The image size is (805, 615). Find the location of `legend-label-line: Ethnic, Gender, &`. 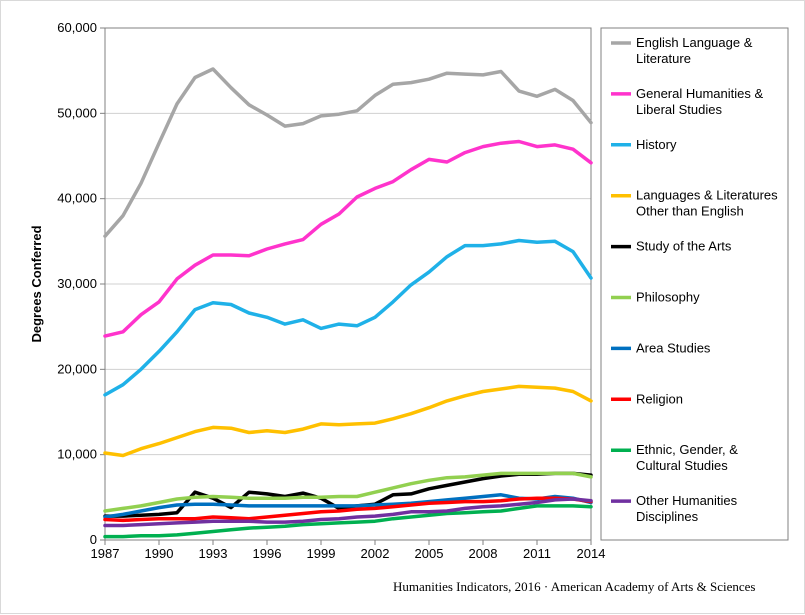

legend-label-line: Ethnic, Gender, & is located at coordinates (687, 449).